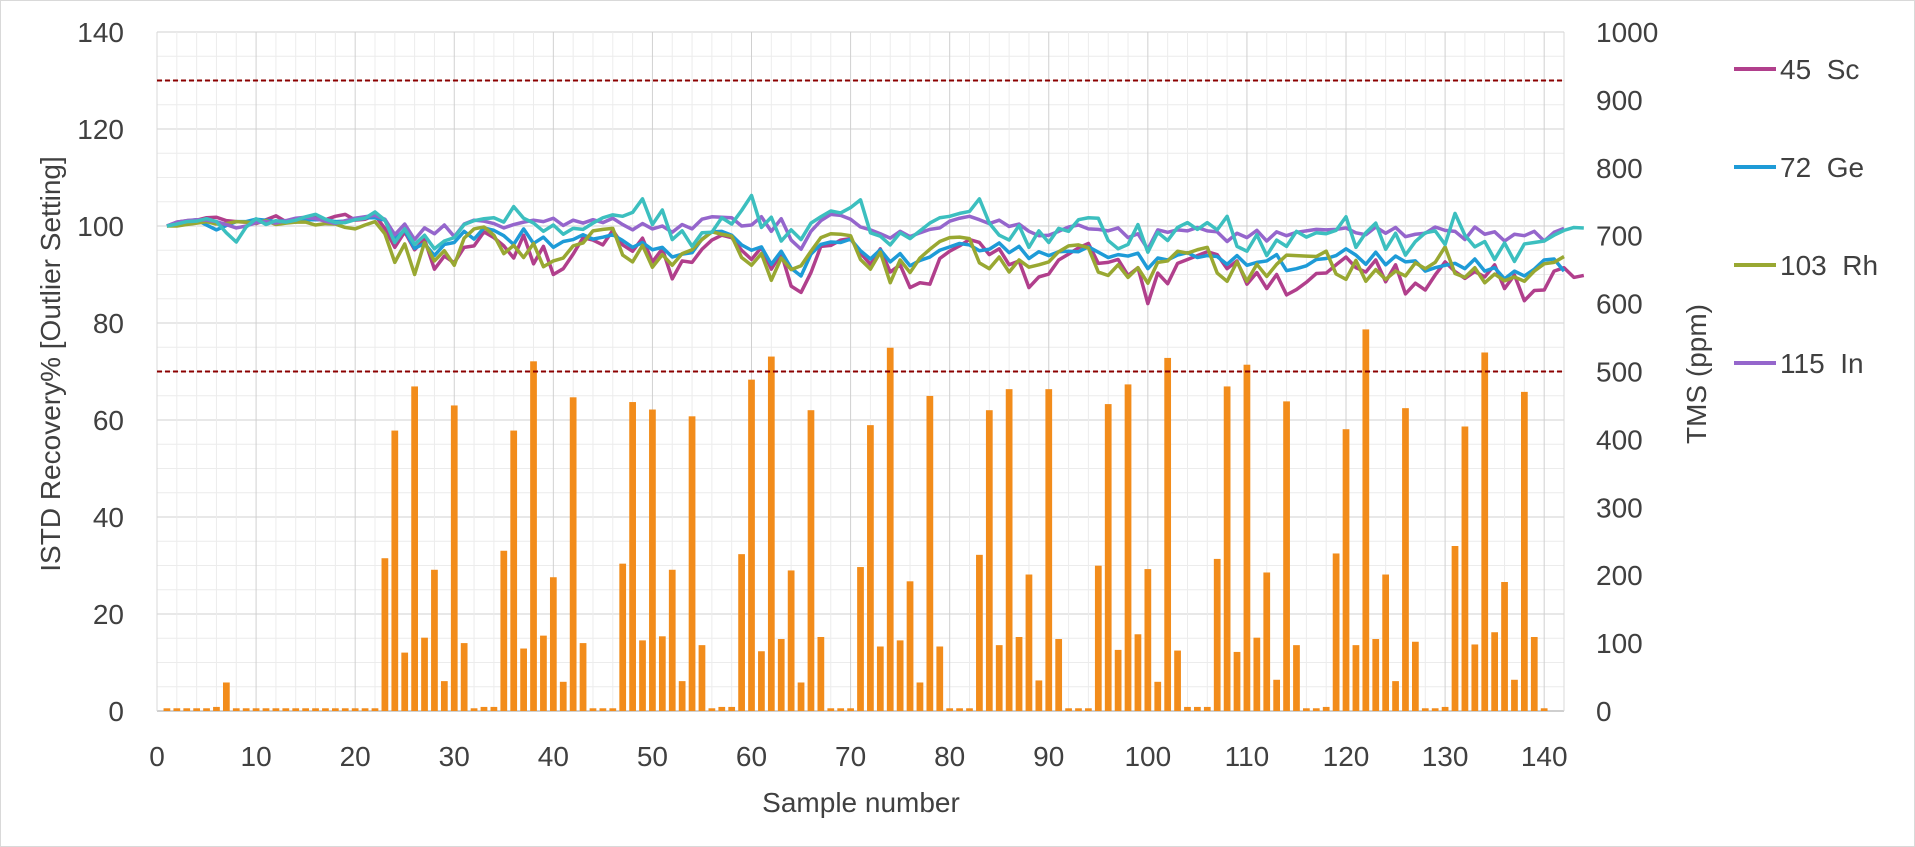 The width and height of the screenshot is (1915, 847). What do you see at coordinates (1619, 372) in the screenshot?
I see `y-right-tick-label: 500` at bounding box center [1619, 372].